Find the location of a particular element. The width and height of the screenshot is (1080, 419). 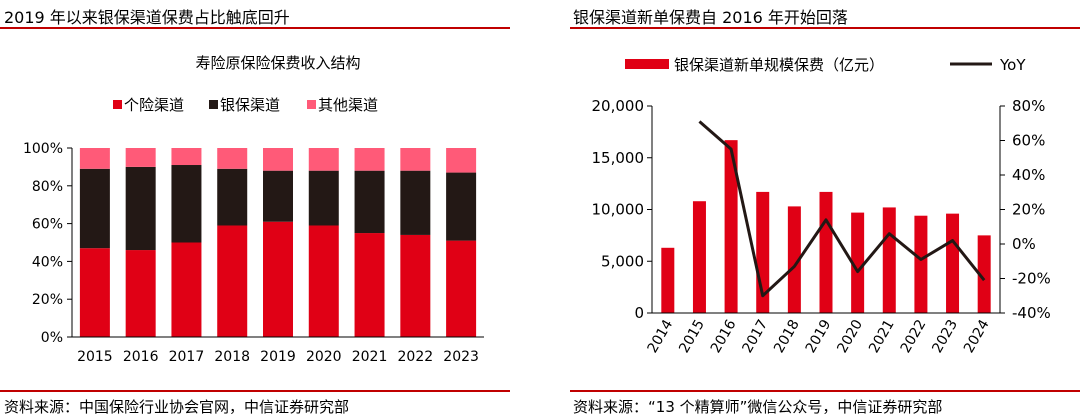

chart-title: 寿险原保险保费收入结构 is located at coordinates (277, 63).